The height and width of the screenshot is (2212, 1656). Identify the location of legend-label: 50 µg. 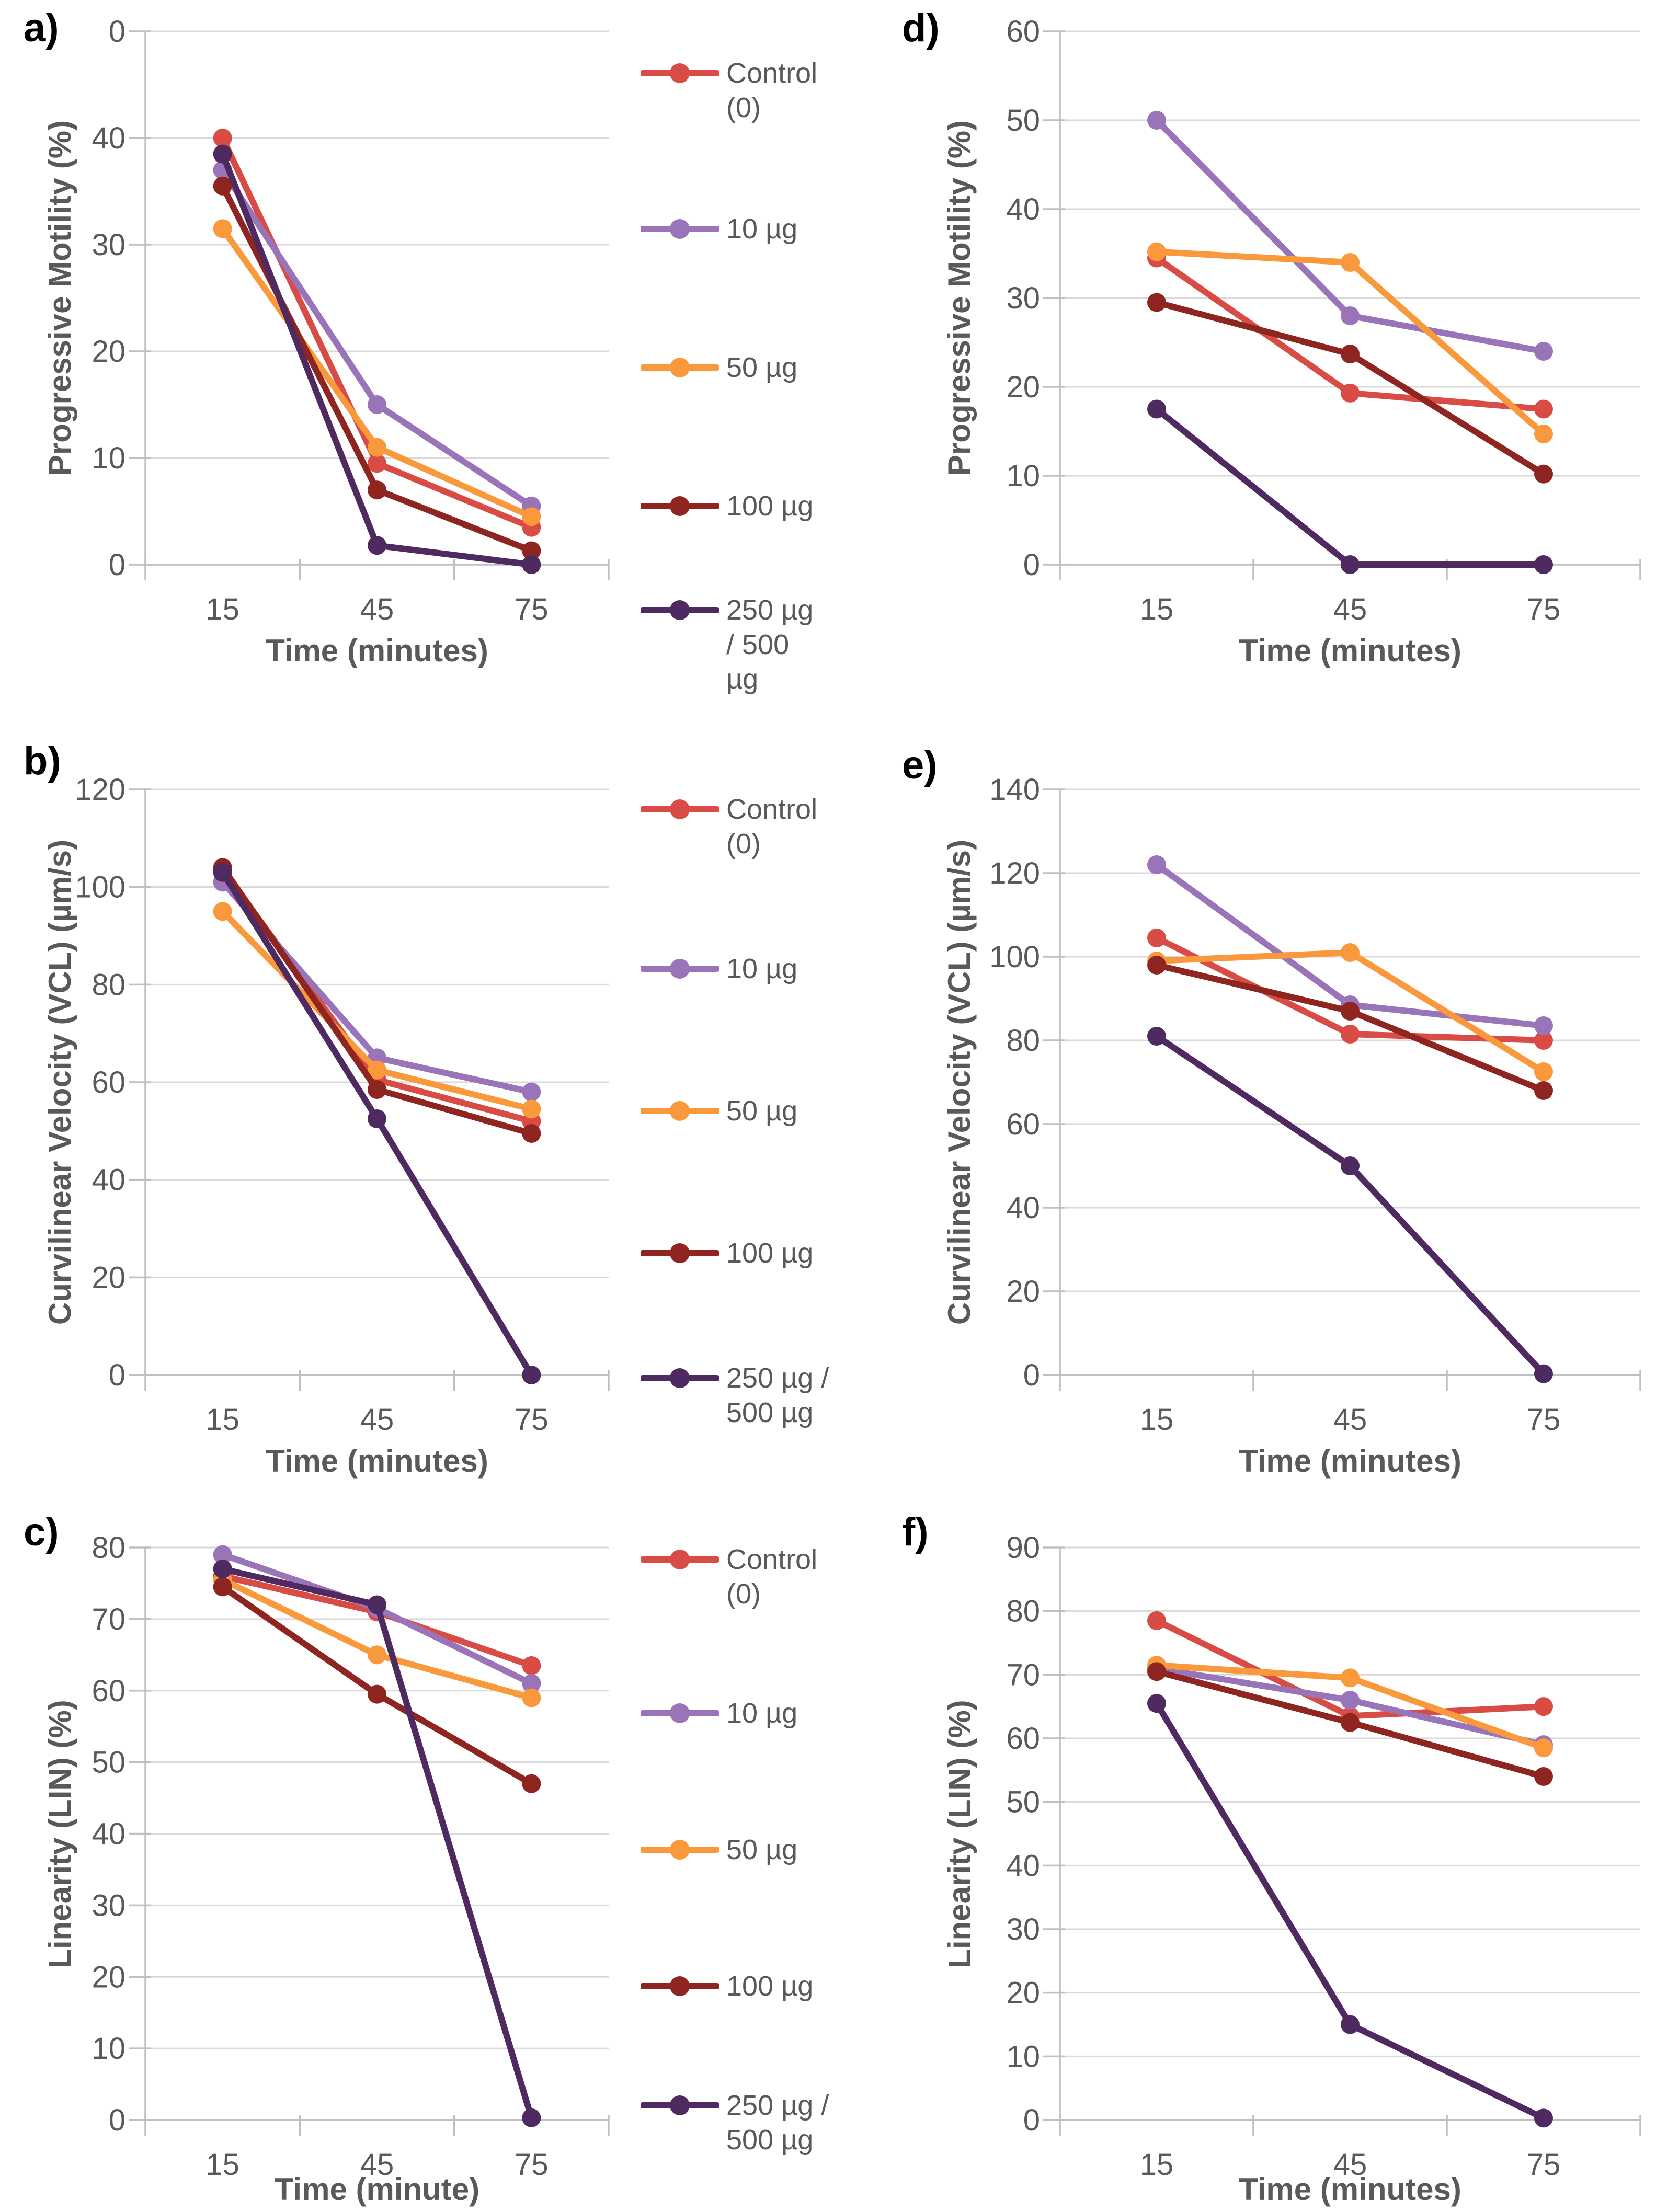
(761, 1111).